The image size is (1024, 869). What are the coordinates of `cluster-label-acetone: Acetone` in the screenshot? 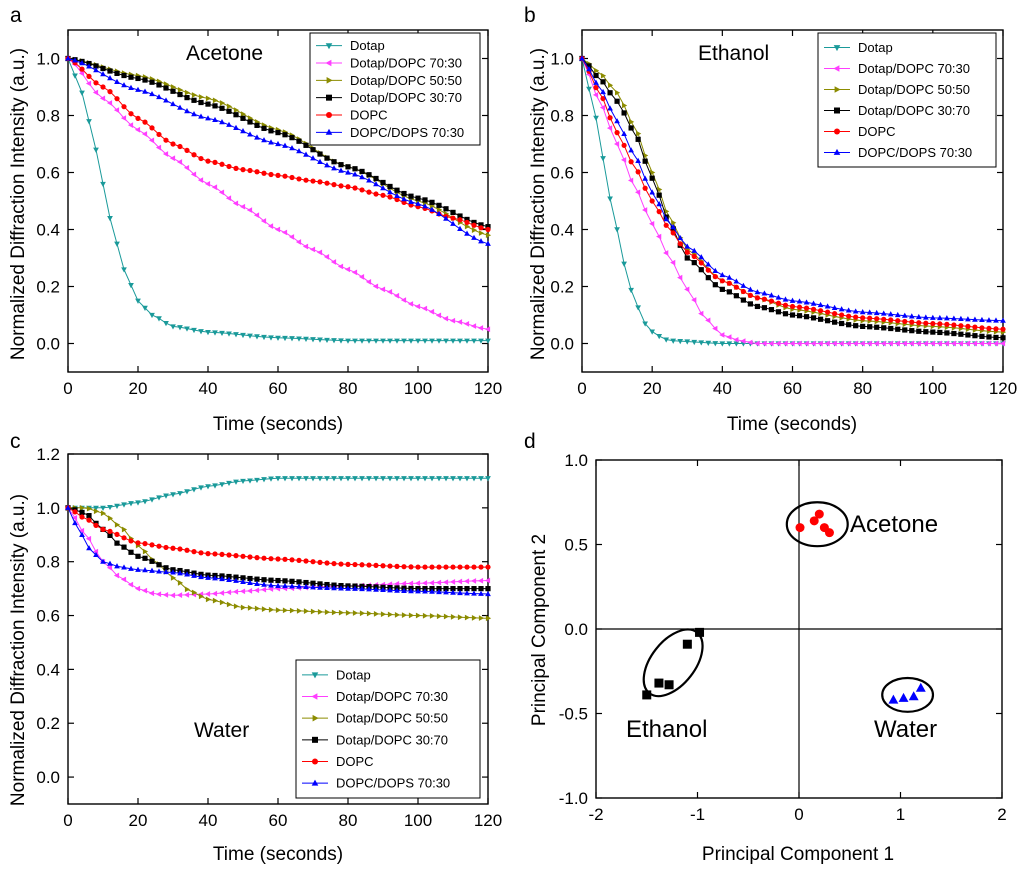 It's located at (894, 524).